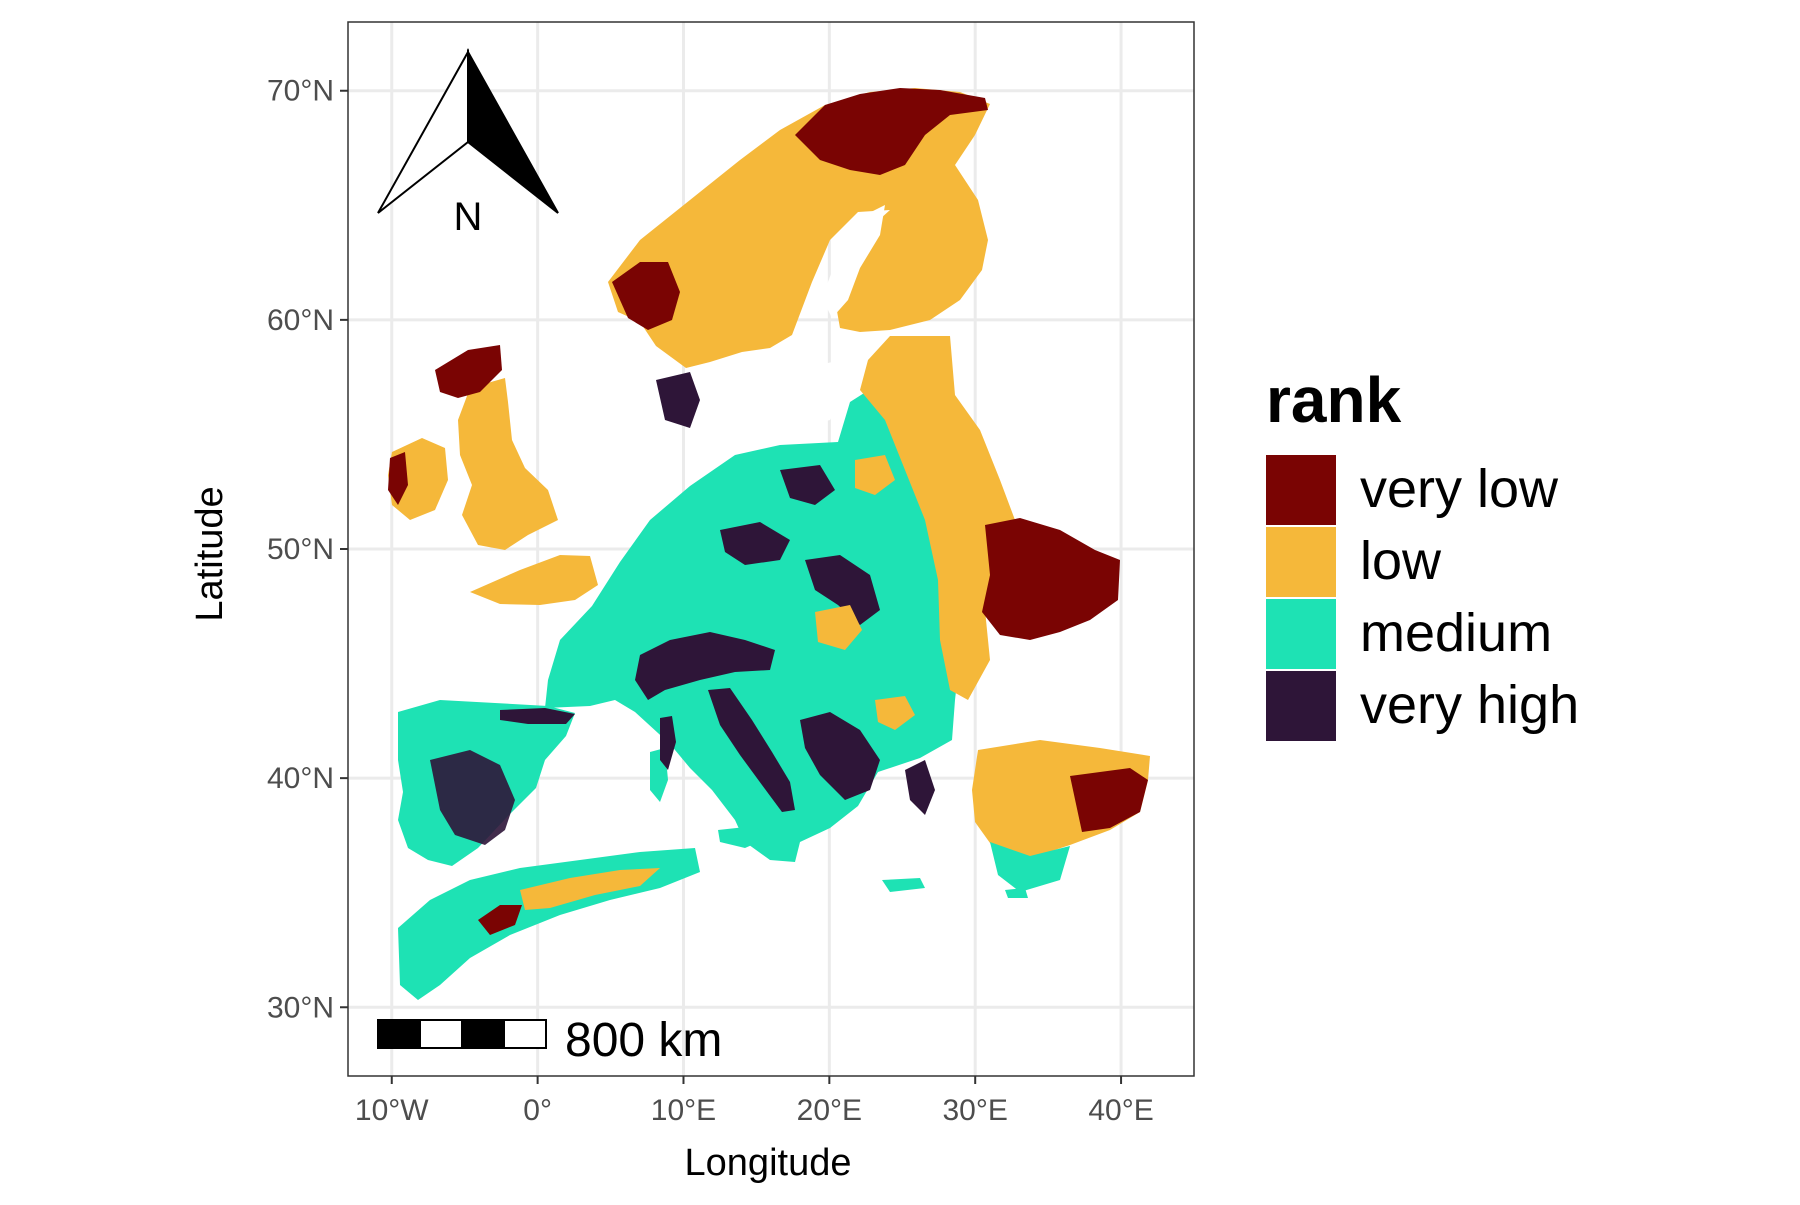 This screenshot has width=1800, height=1205. I want to click on y-axis-tick-label: 40°N, so click(300, 778).